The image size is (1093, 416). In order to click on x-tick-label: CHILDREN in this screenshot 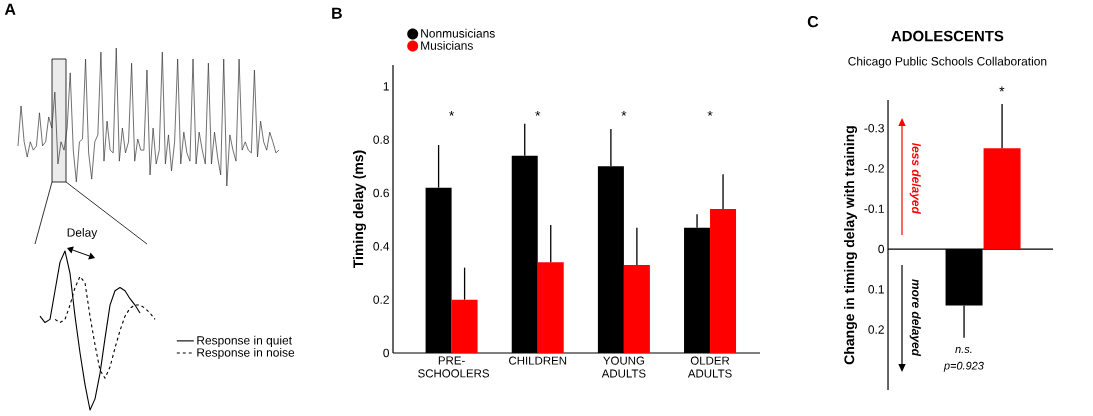, I will do `click(538, 360)`.